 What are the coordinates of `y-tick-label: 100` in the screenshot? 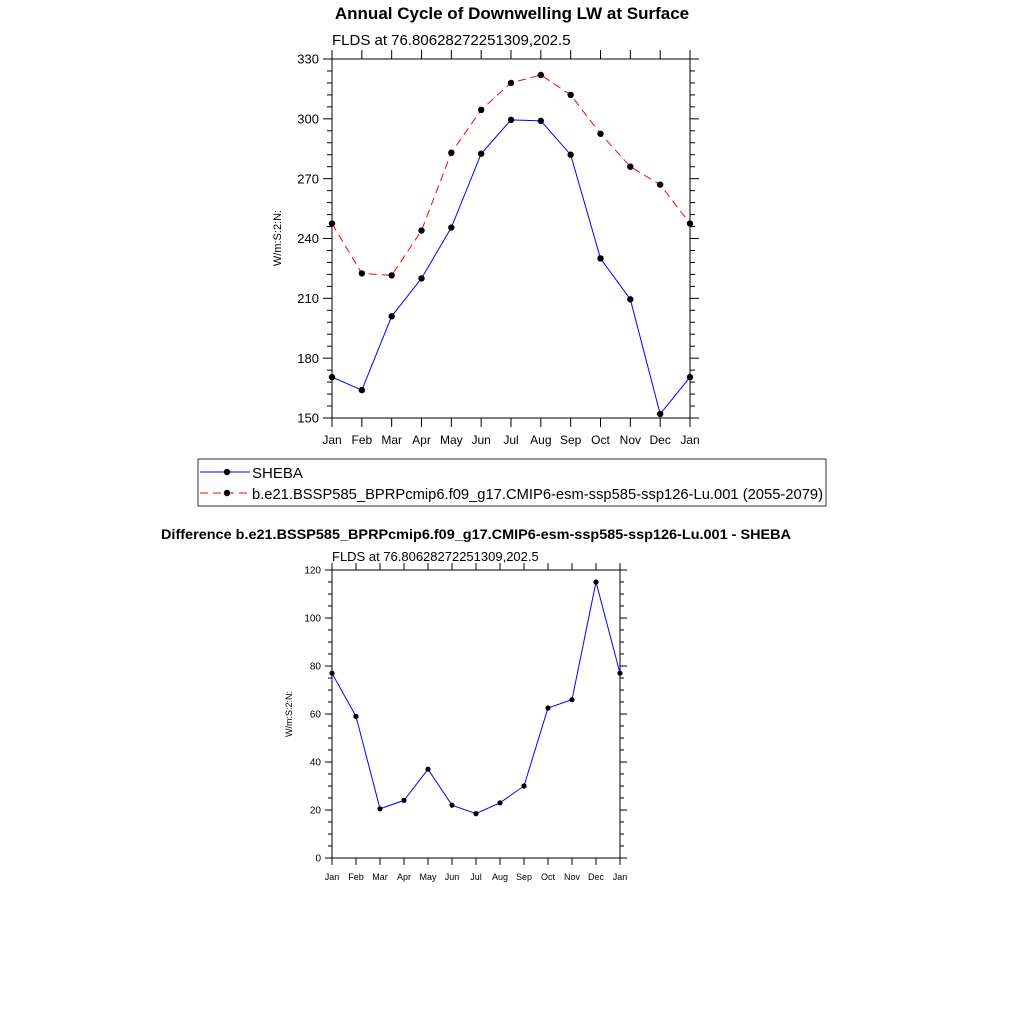 It's located at (312, 619).